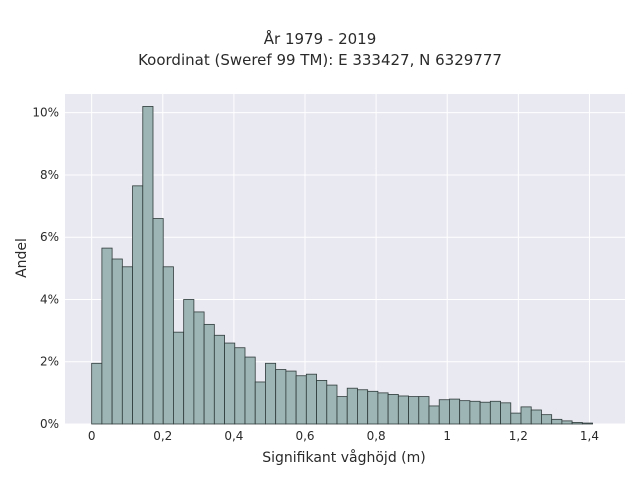 Image resolution: width=640 pixels, height=480 pixels. I want to click on y-axis-label: Andel, so click(22, 258).